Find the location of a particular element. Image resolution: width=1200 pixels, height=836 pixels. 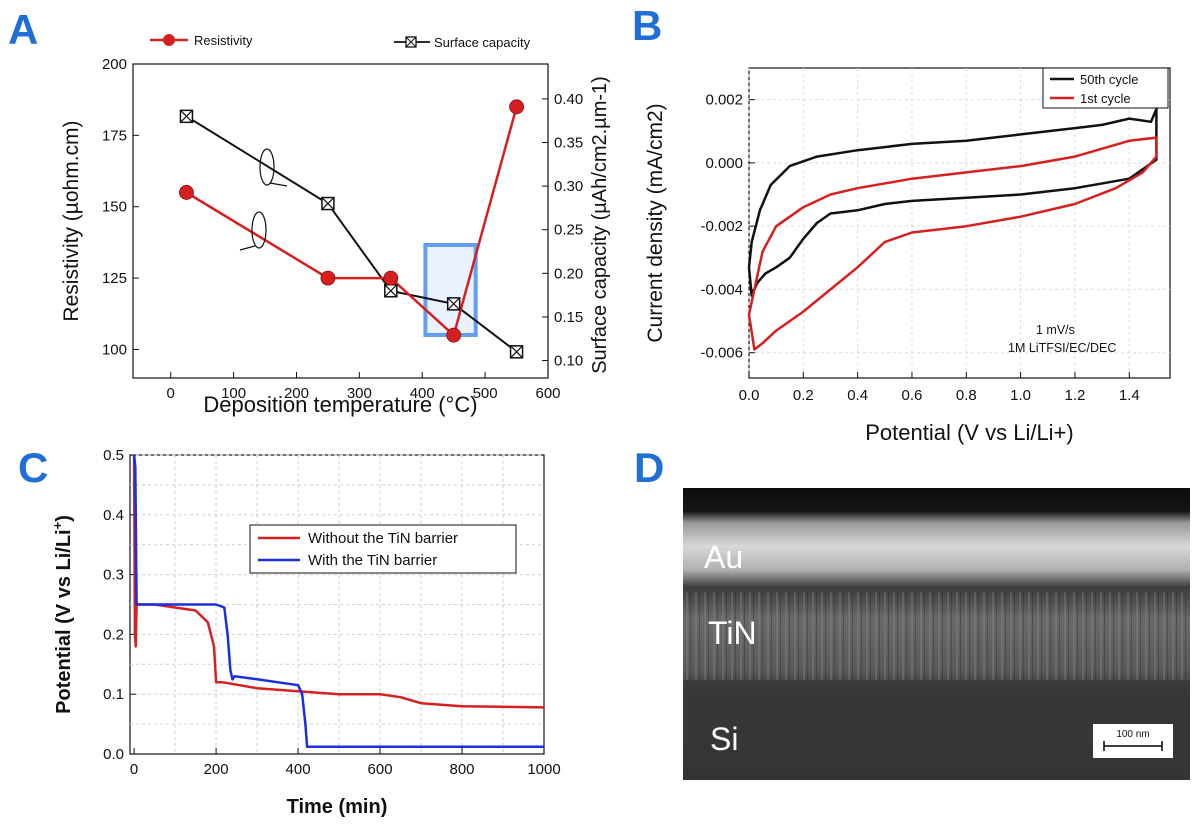

panel-a-y-right-tick-label: 0.25 is located at coordinates (568, 230).